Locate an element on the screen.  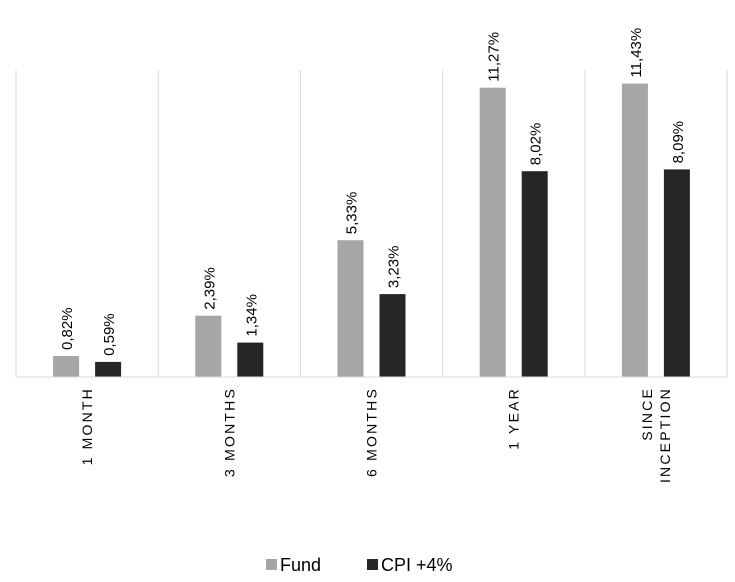
category-label: 3 MONTHS is located at coordinates (229, 432).